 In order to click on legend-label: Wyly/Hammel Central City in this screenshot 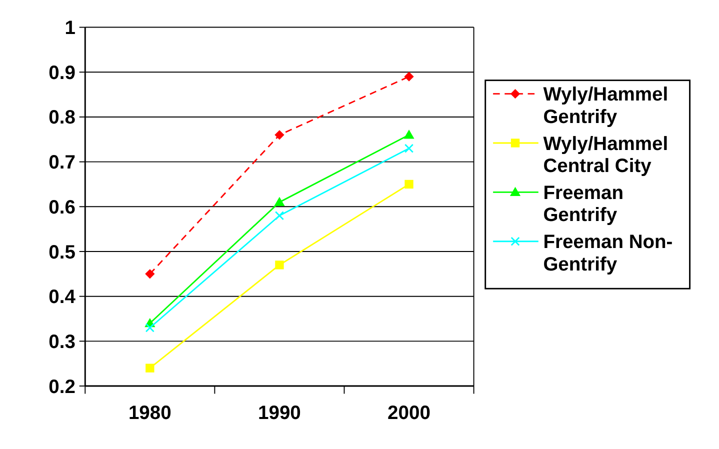, I will do `click(605, 155)`.